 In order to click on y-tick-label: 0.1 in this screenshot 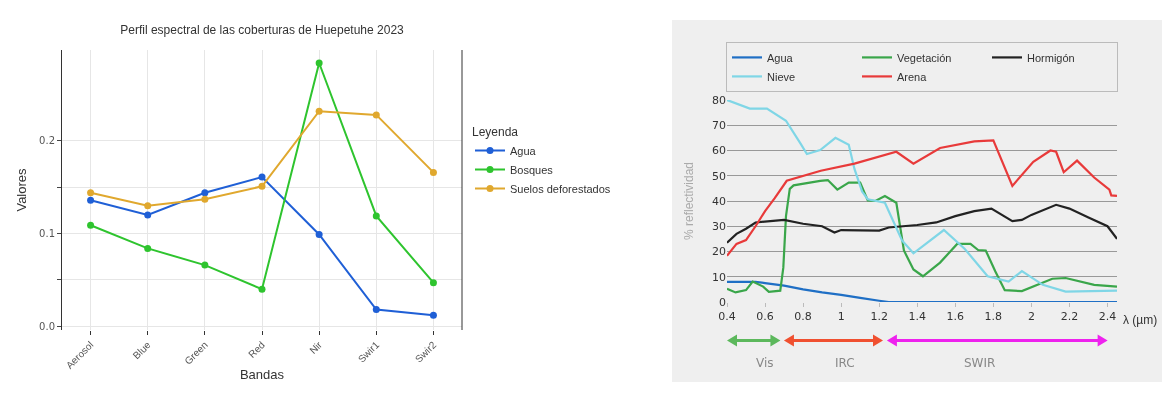, I will do `click(47, 234)`.